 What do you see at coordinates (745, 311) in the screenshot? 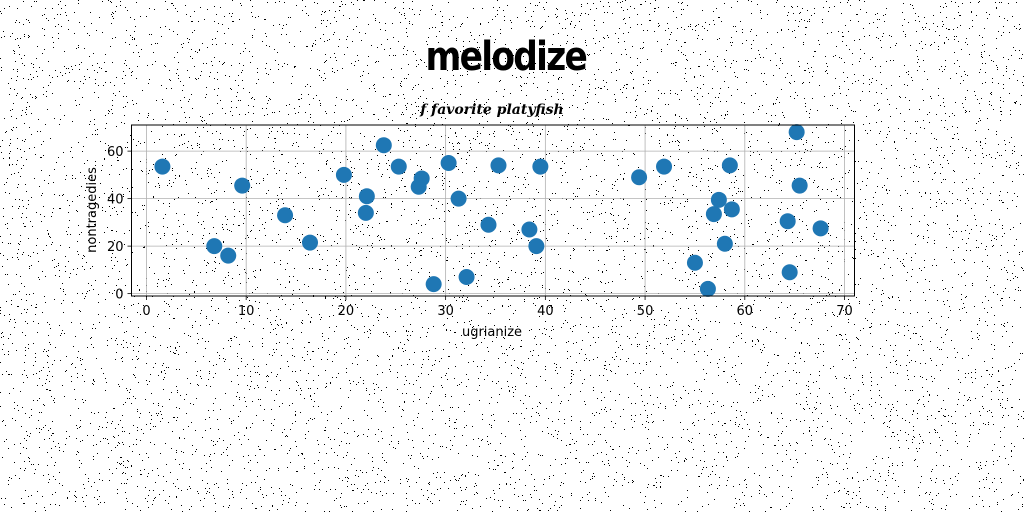
I see `x-tick-label: 60` at bounding box center [745, 311].